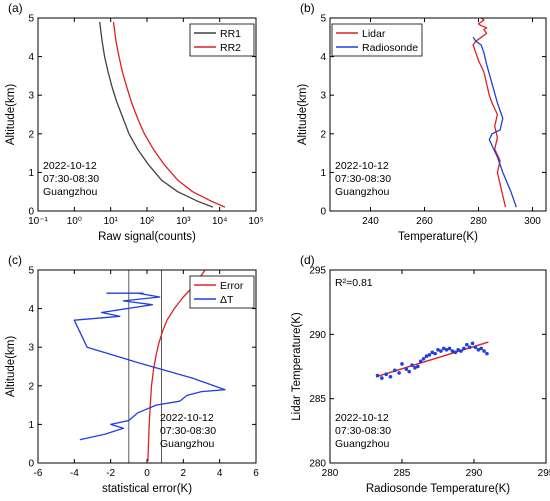  Describe the element at coordinates (317, 464) in the screenshot. I see `y-tick-label: 280` at that location.